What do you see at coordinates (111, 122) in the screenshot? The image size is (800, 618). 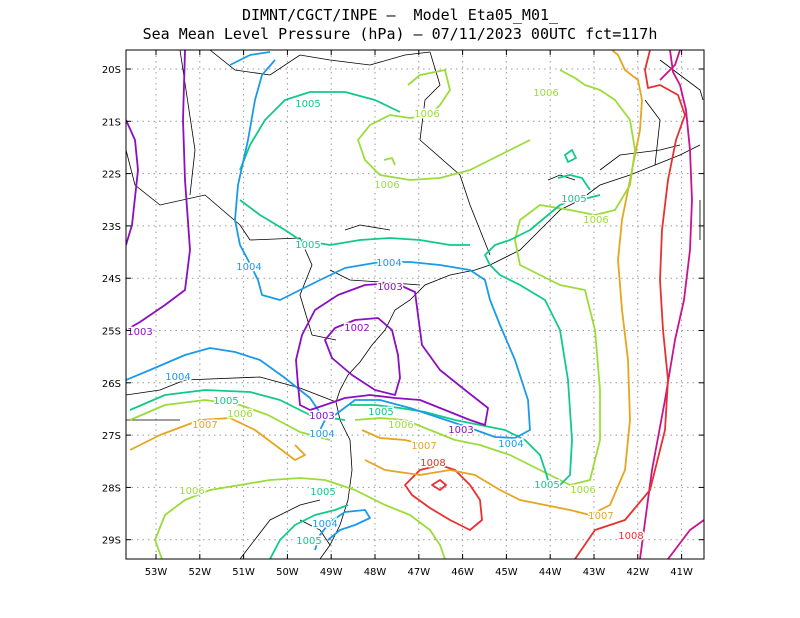 I see `lat-tick-label: 21S` at bounding box center [111, 122].